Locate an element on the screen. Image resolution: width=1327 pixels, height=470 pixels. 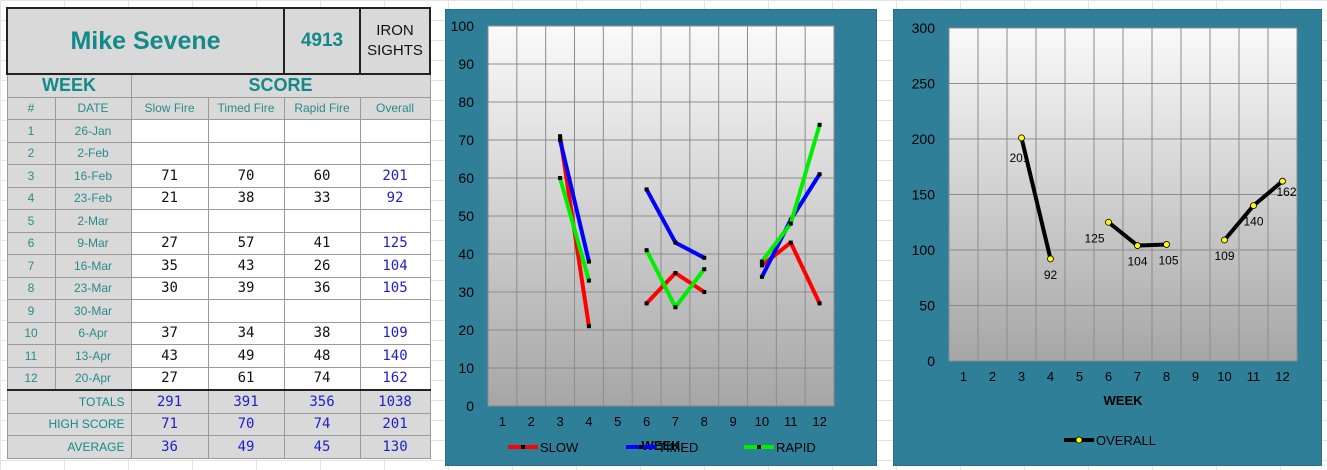
week-number: 7 is located at coordinates (31, 266).